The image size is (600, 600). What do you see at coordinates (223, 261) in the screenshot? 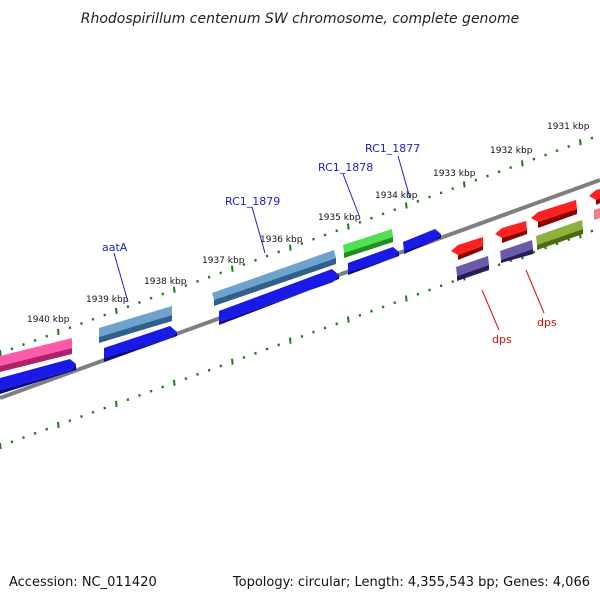
I see `tick-label-1937: 1937 kbp` at bounding box center [223, 261].